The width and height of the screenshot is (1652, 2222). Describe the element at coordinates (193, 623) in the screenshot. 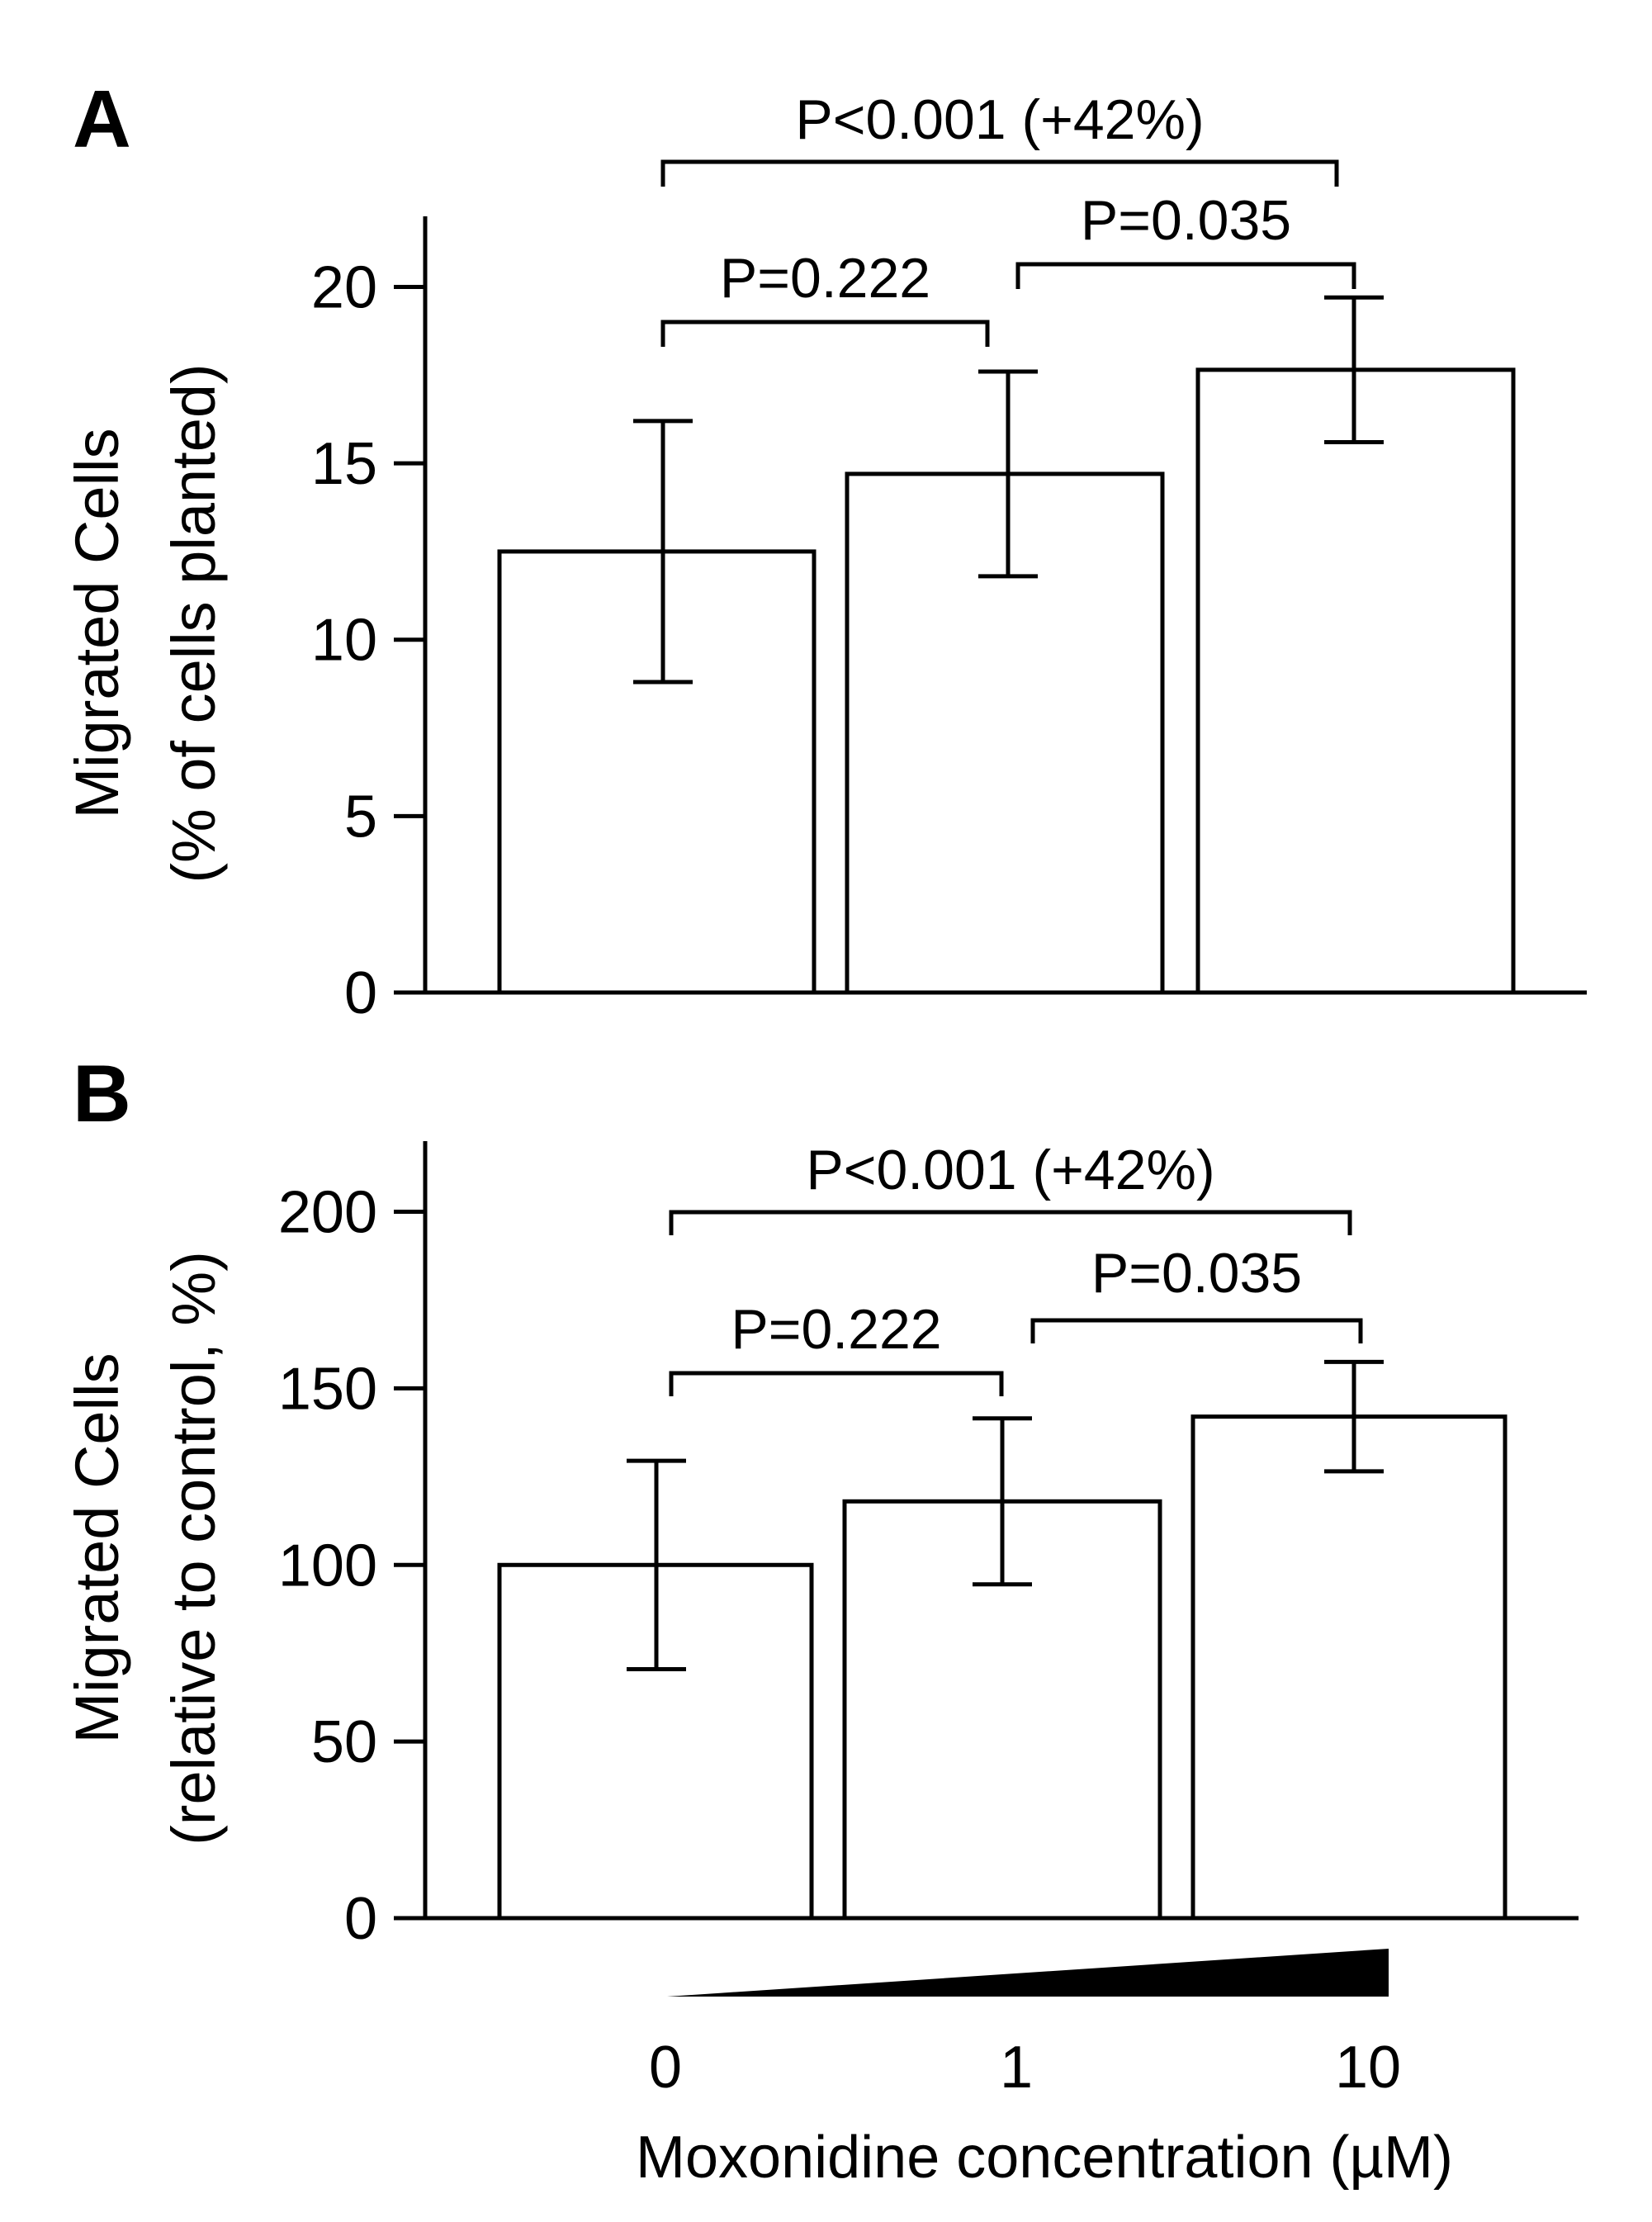

I see `y-axis-label-line-2: (% of cells planted)` at that location.